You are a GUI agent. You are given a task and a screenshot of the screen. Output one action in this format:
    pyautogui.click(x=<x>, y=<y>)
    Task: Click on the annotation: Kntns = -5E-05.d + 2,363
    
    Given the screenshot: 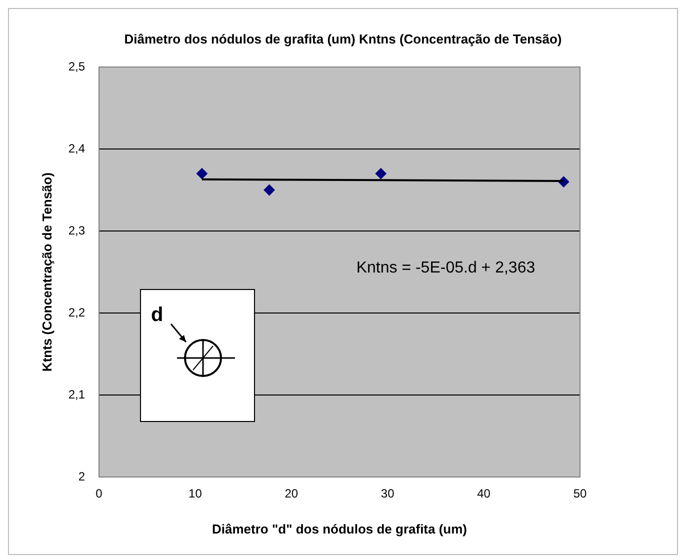 What is the action you would take?
    pyautogui.click(x=446, y=267)
    